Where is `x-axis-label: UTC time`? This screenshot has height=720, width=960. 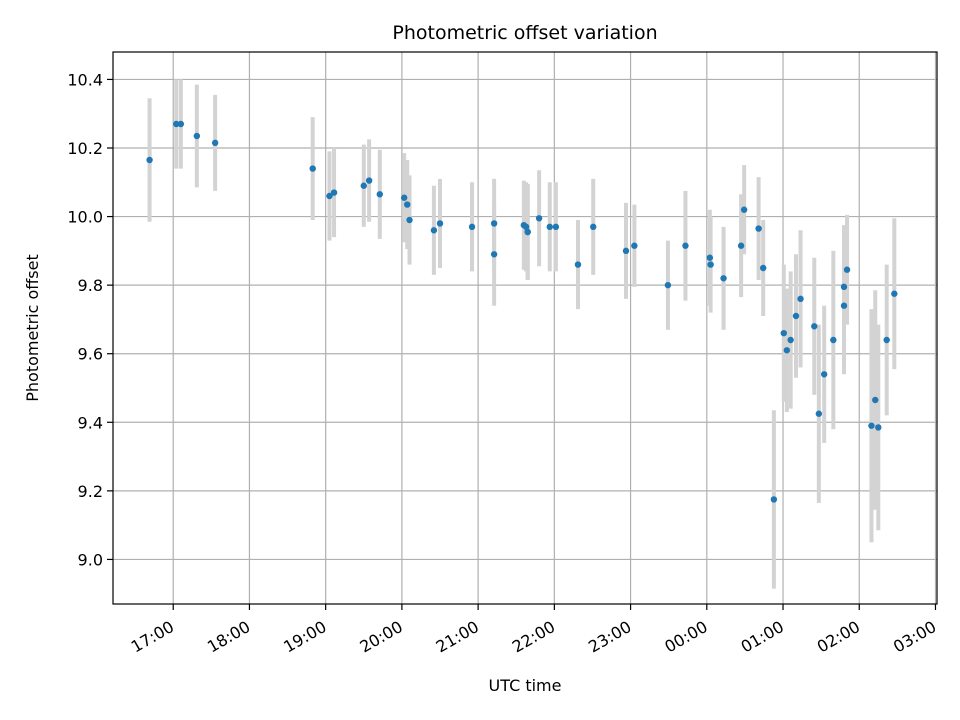
x-axis-label: UTC time is located at coordinates (525, 685).